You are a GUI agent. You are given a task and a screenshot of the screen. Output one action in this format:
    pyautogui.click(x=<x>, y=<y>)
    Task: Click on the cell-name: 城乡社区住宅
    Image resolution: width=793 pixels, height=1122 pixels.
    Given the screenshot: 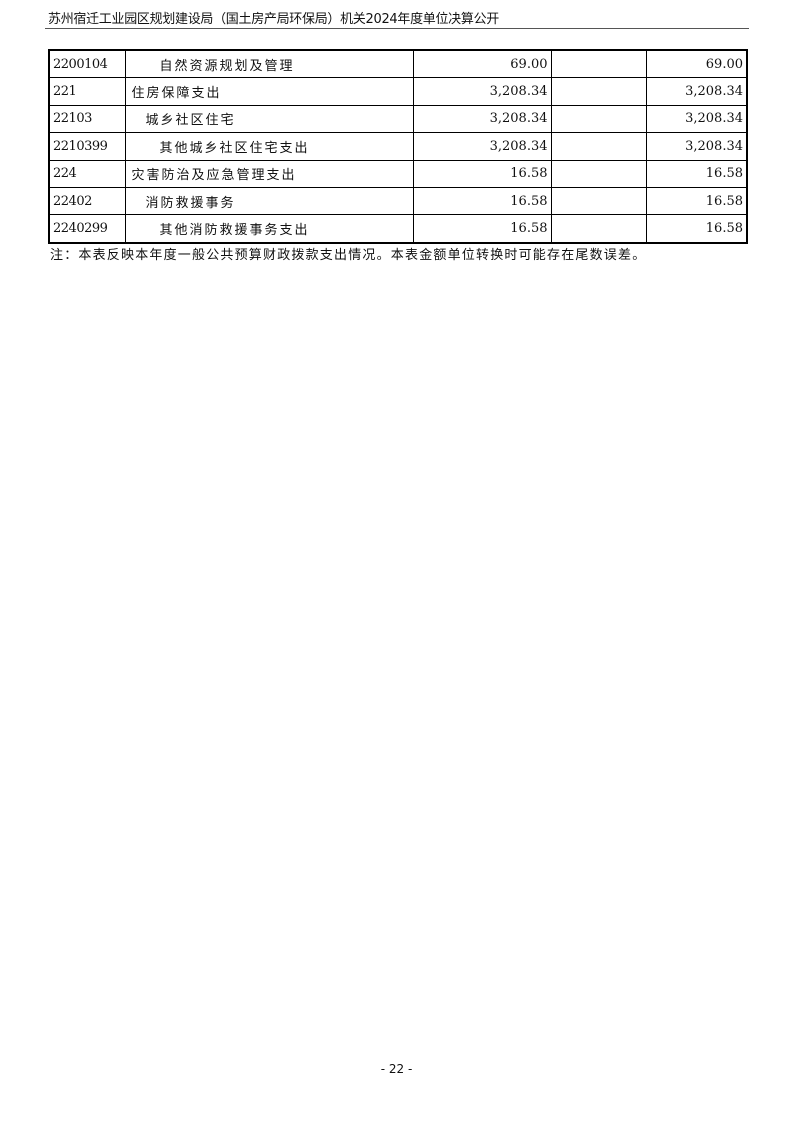 What is the action you would take?
    pyautogui.click(x=269, y=119)
    